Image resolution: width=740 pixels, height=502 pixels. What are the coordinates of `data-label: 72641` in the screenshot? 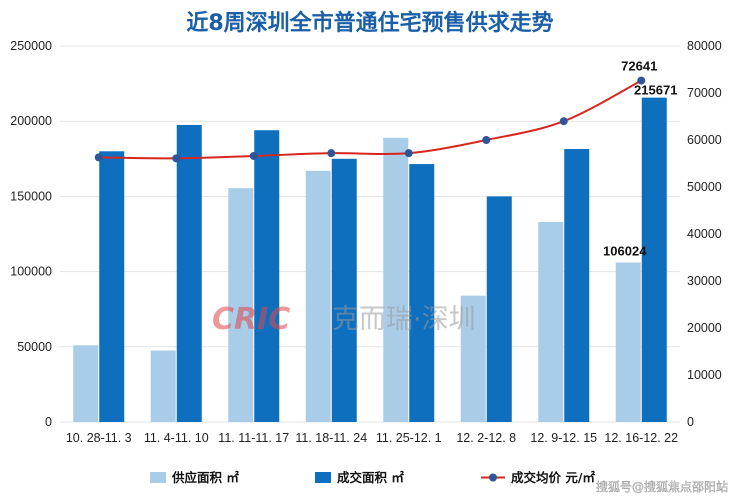 It's located at (639, 66).